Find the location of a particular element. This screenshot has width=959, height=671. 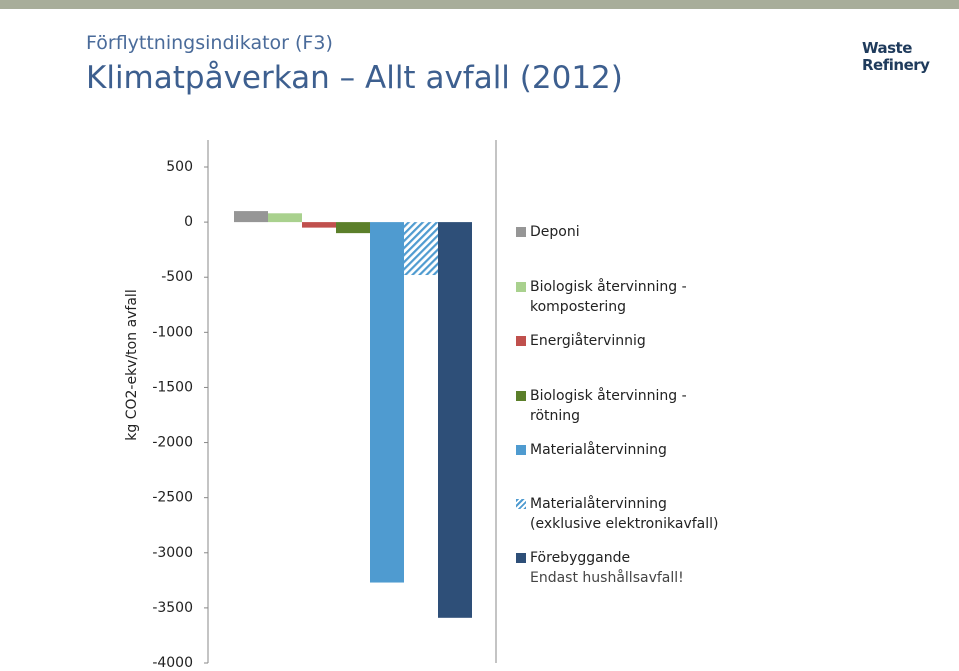

logo: Waste Refinery is located at coordinates (896, 56).